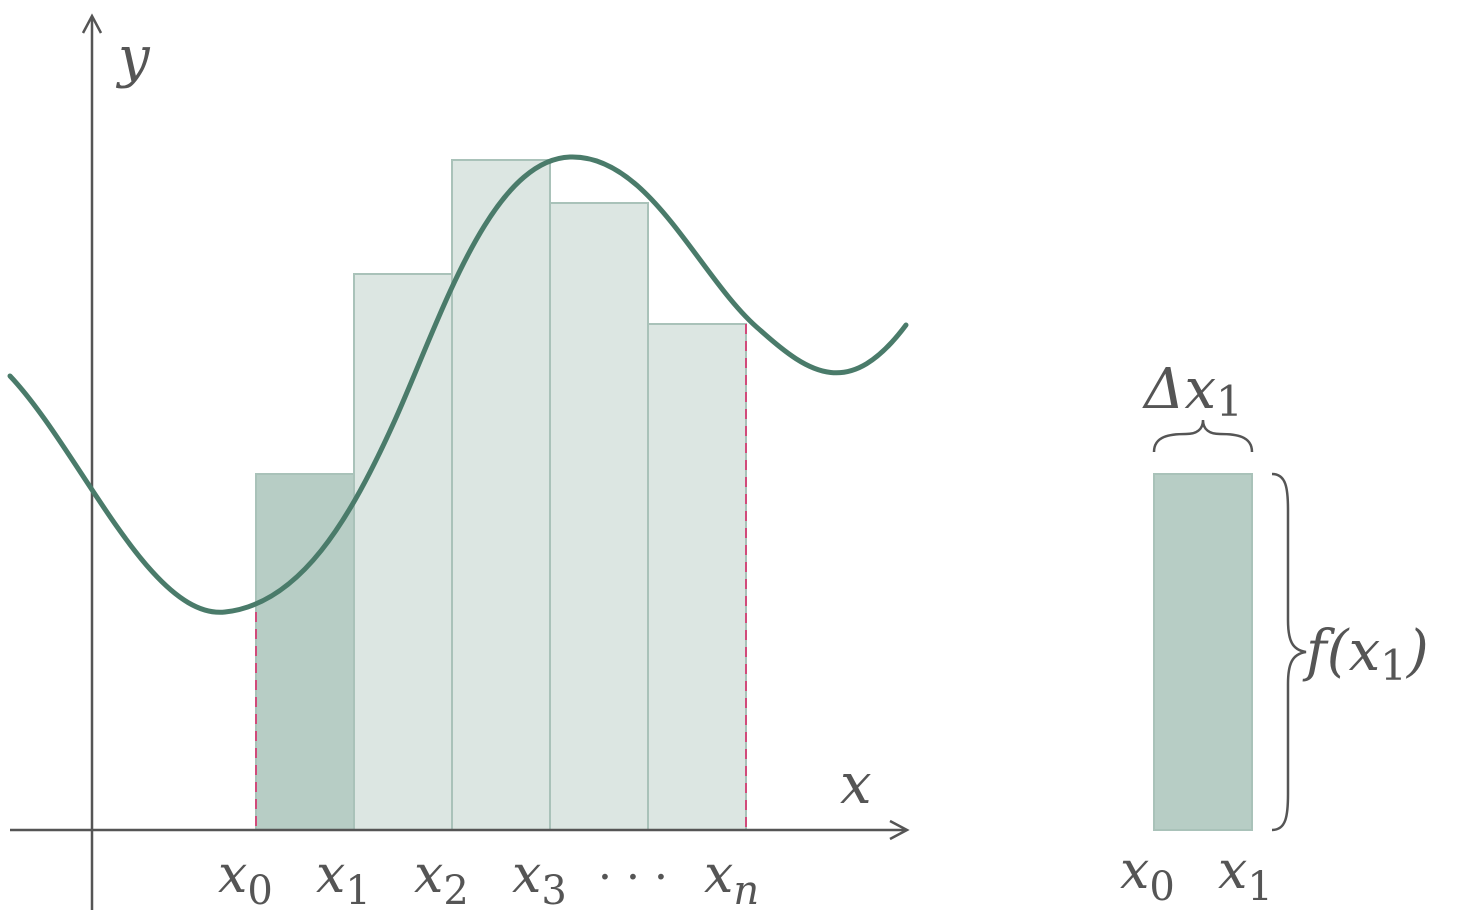  I want to click on height-label: f(x1), so click(1365, 654).